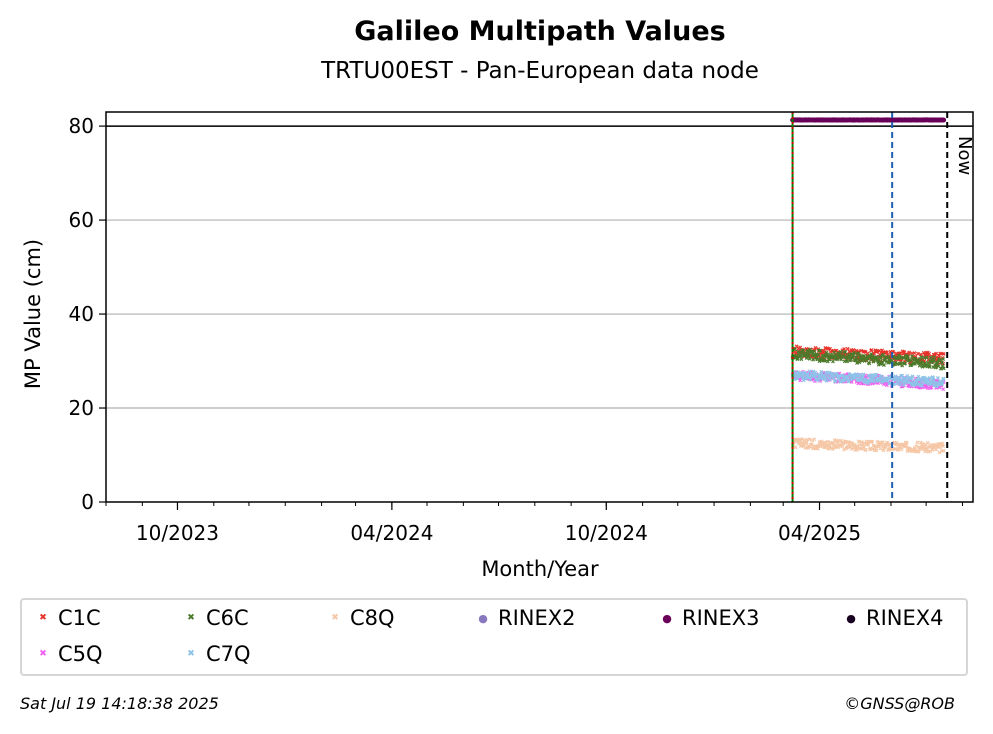 The image size is (993, 734). Describe the element at coordinates (79, 618) in the screenshot. I see `legend-label: C1C` at that location.